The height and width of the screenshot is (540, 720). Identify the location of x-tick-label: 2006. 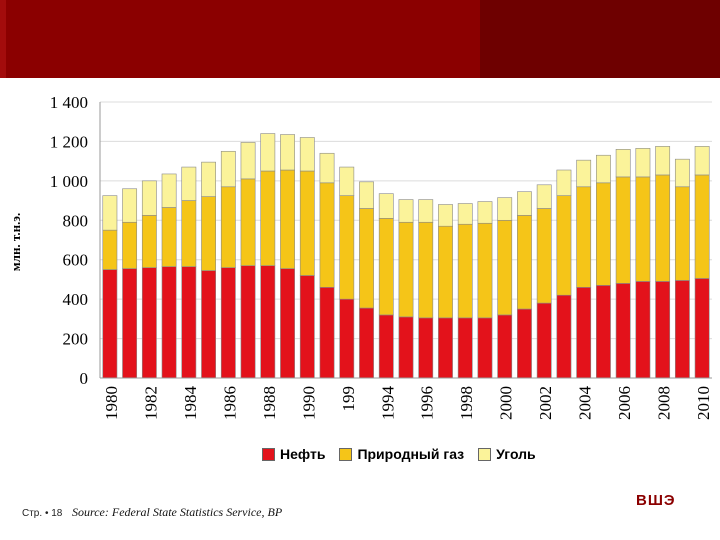
(624, 403).